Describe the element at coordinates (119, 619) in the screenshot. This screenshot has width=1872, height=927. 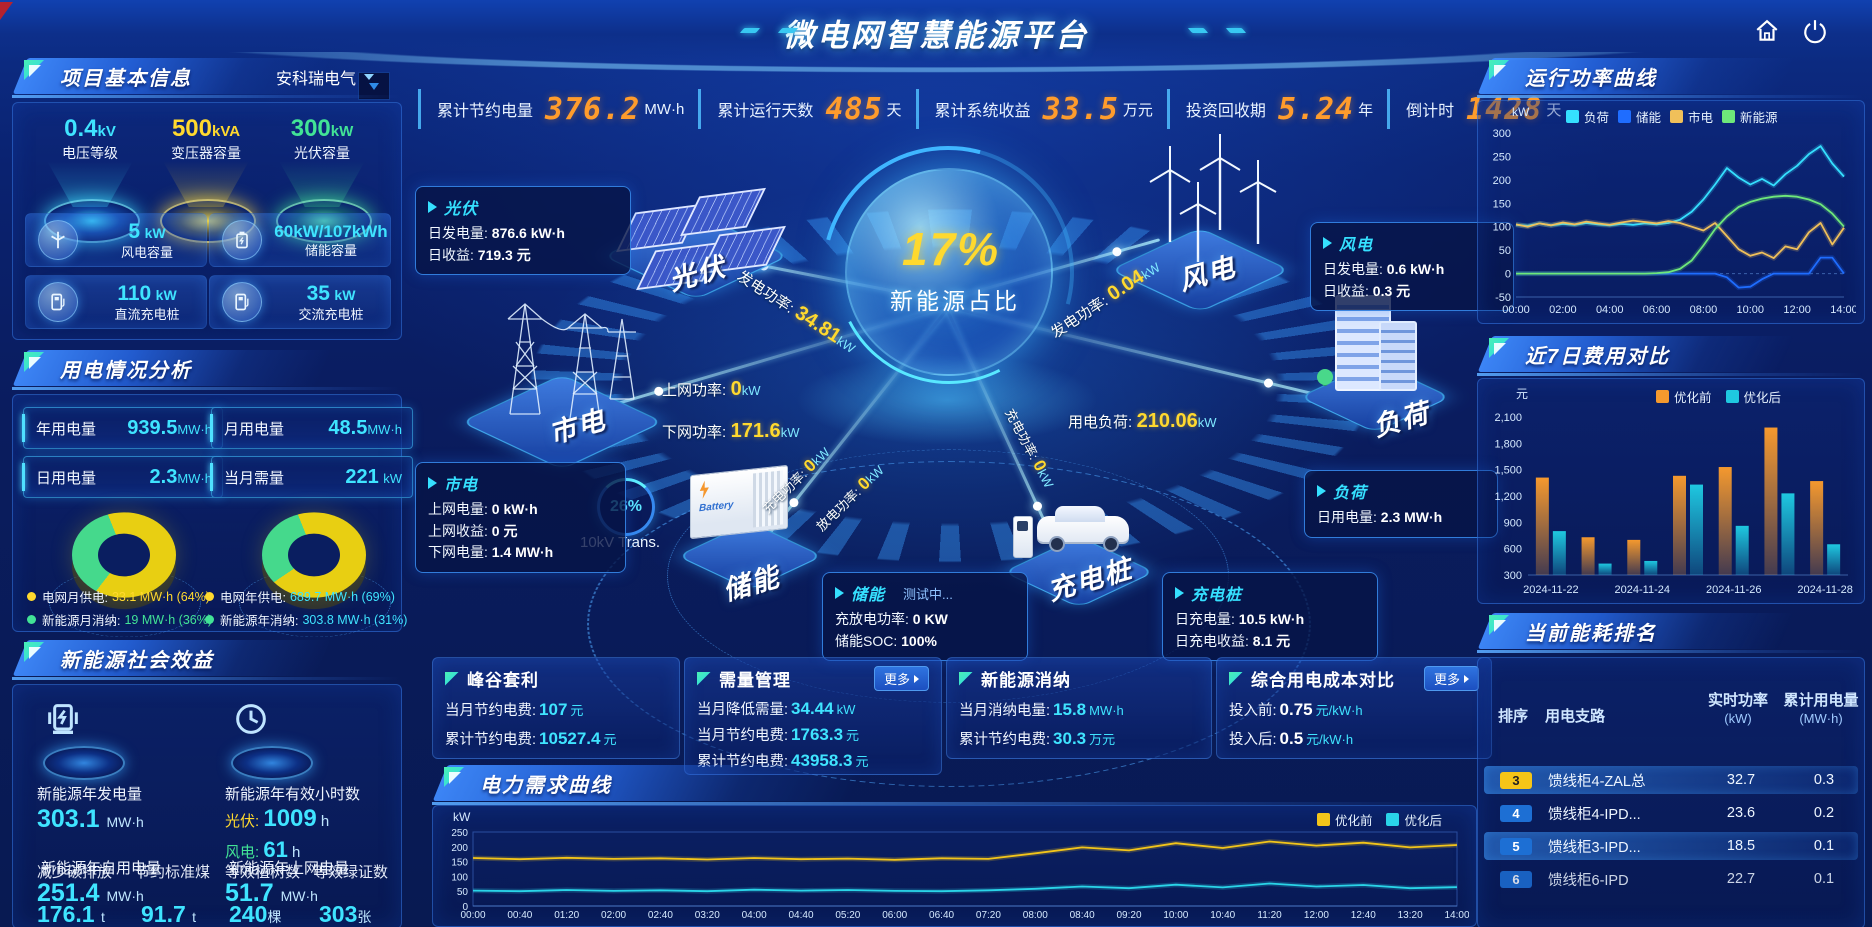
I see `legend-new-month: 新能源月消纳: 19 MW·h (36%)` at that location.